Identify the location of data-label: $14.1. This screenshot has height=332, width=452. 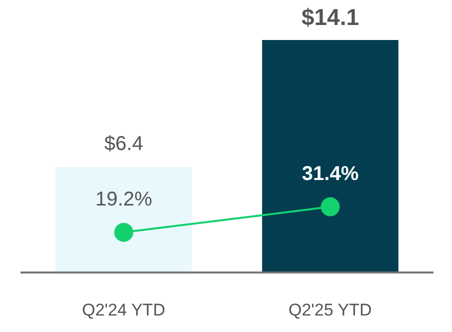
(330, 17).